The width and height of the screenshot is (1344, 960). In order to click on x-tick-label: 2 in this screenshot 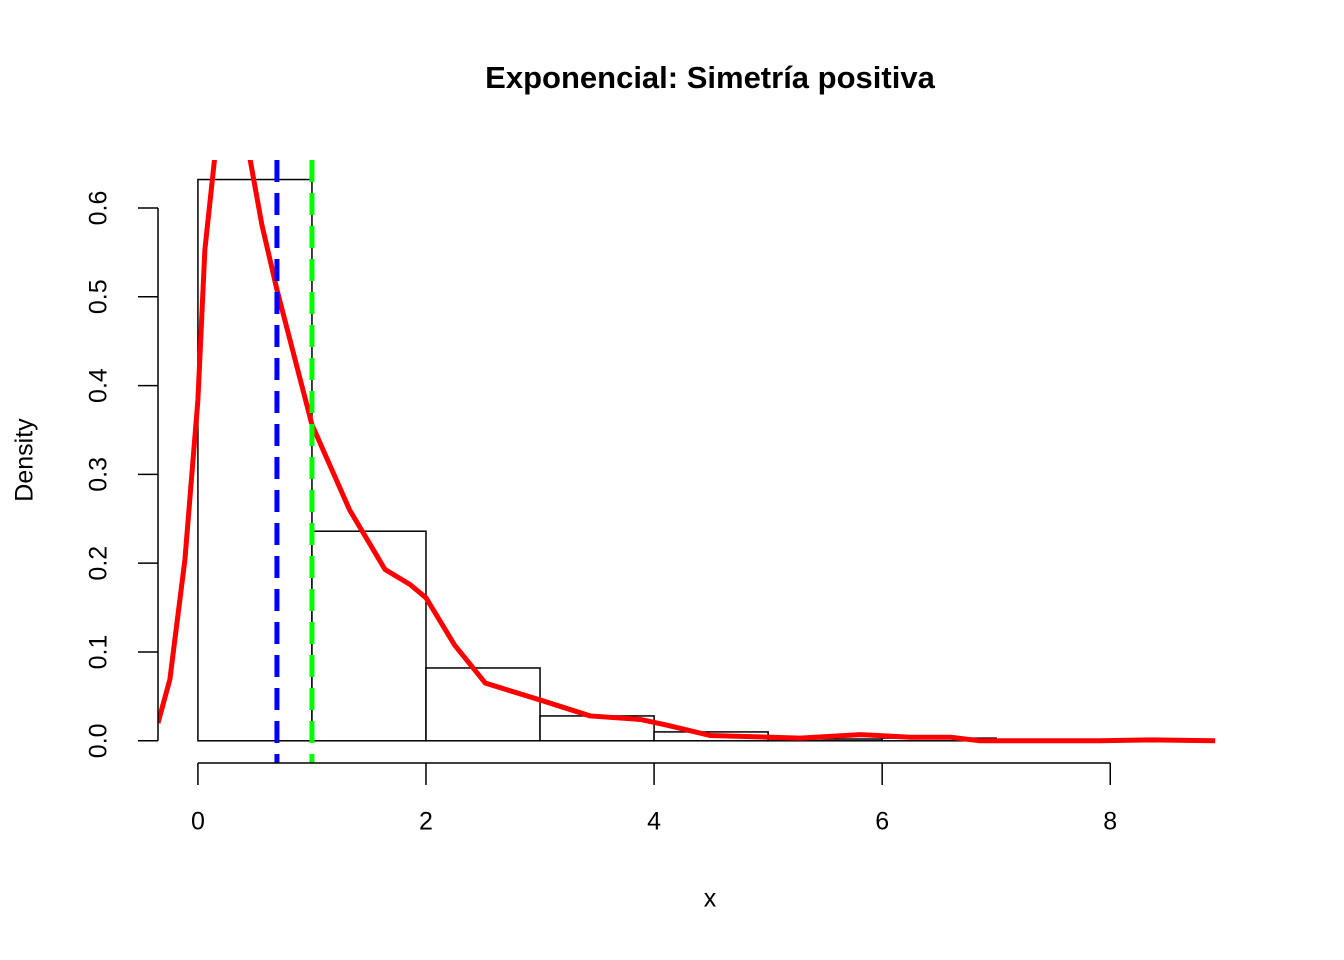, I will do `click(426, 822)`.